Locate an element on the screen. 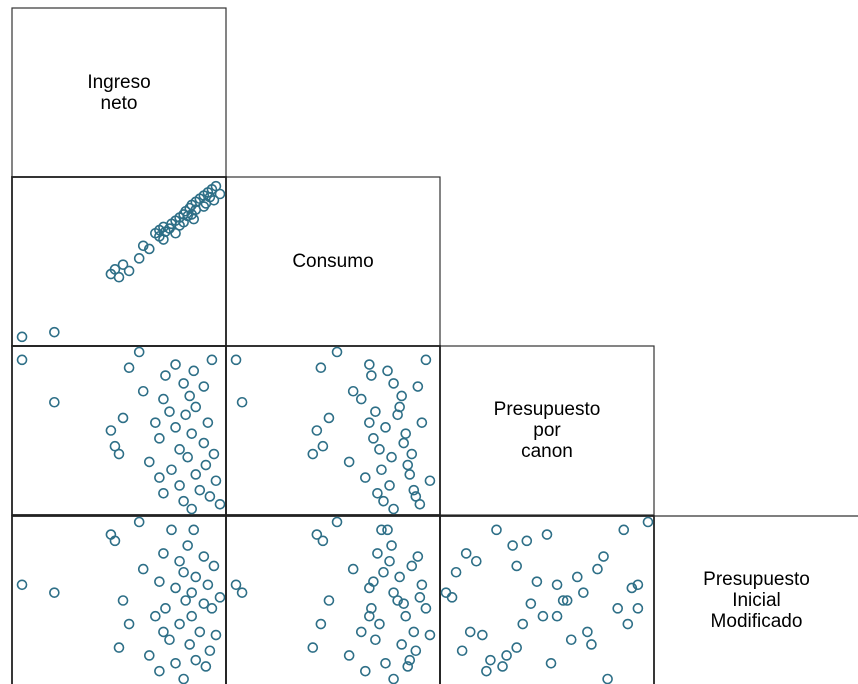 Image resolution: width=858 pixels, height=684 pixels. variable-label: Consumo is located at coordinates (333, 261).